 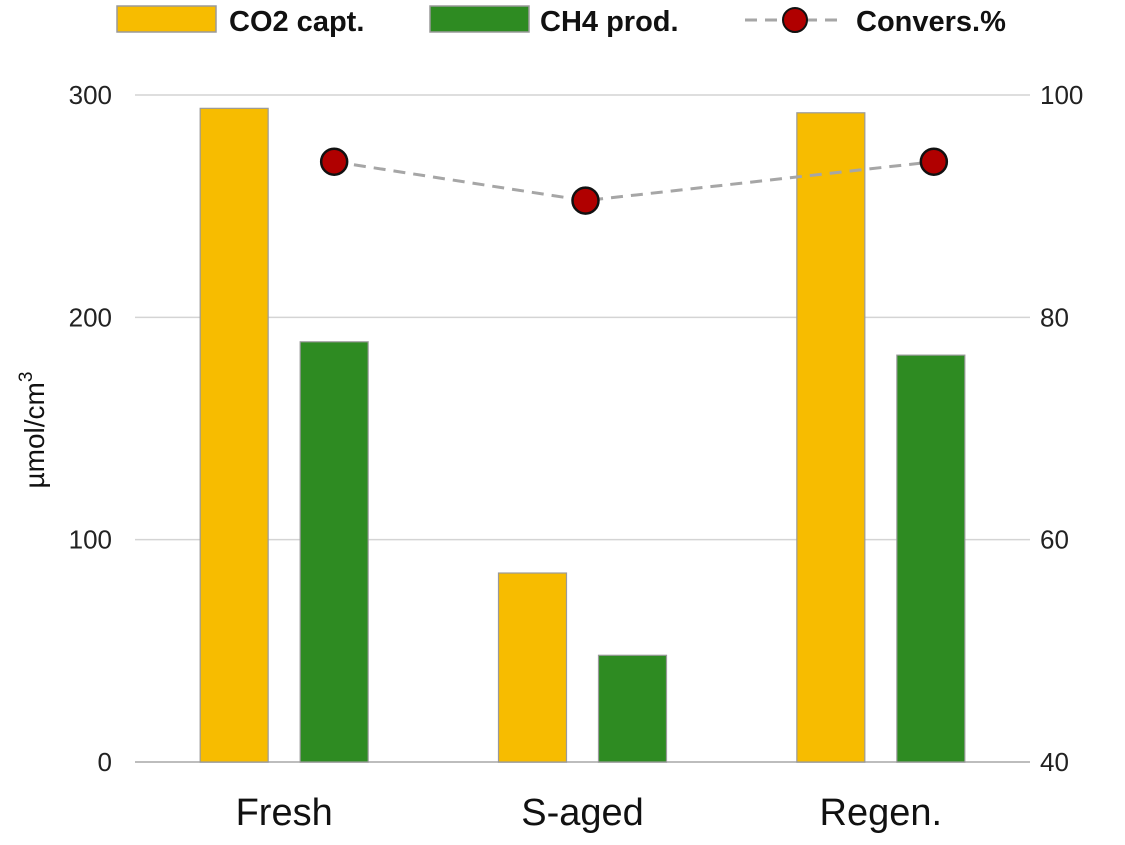 What do you see at coordinates (90, 540) in the screenshot?
I see `y-tick-label: 100` at bounding box center [90, 540].